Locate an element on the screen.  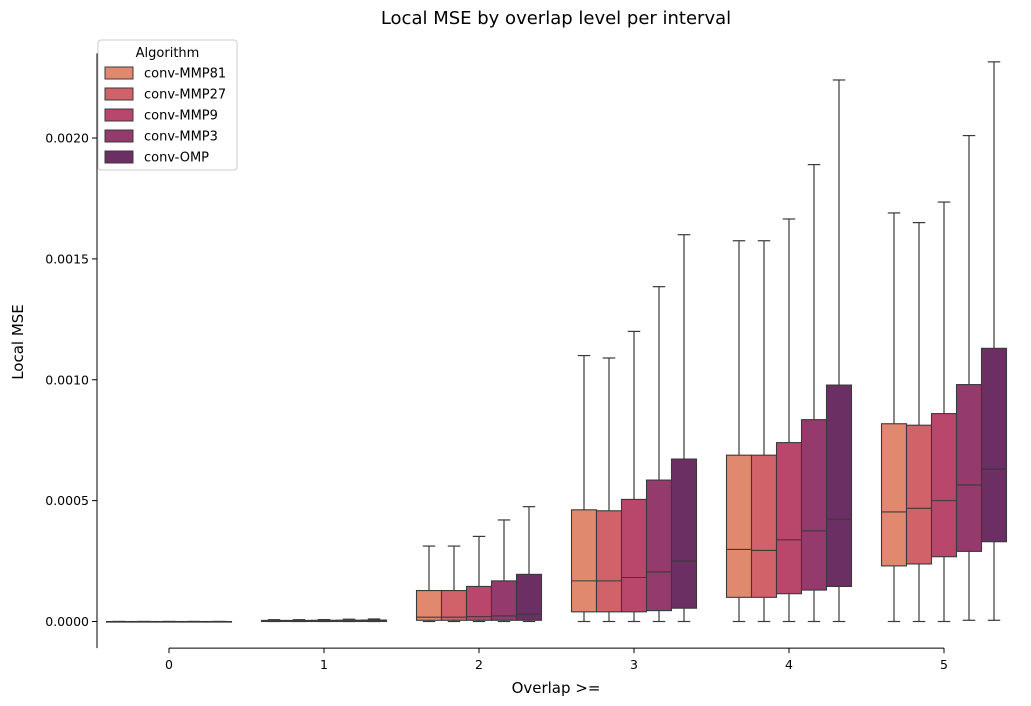
chart-title: Local MSE by overlap level per interval is located at coordinates (556, 18).